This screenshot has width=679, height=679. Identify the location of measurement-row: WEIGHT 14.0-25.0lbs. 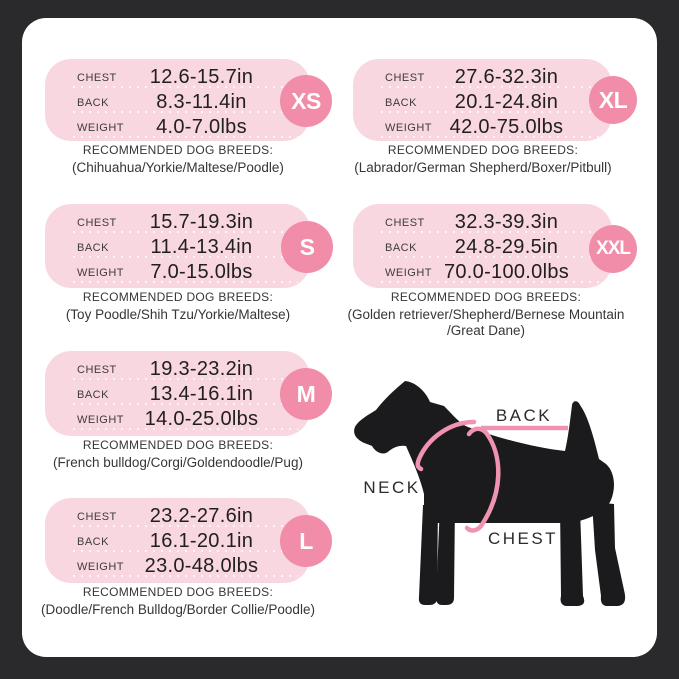
(177, 419).